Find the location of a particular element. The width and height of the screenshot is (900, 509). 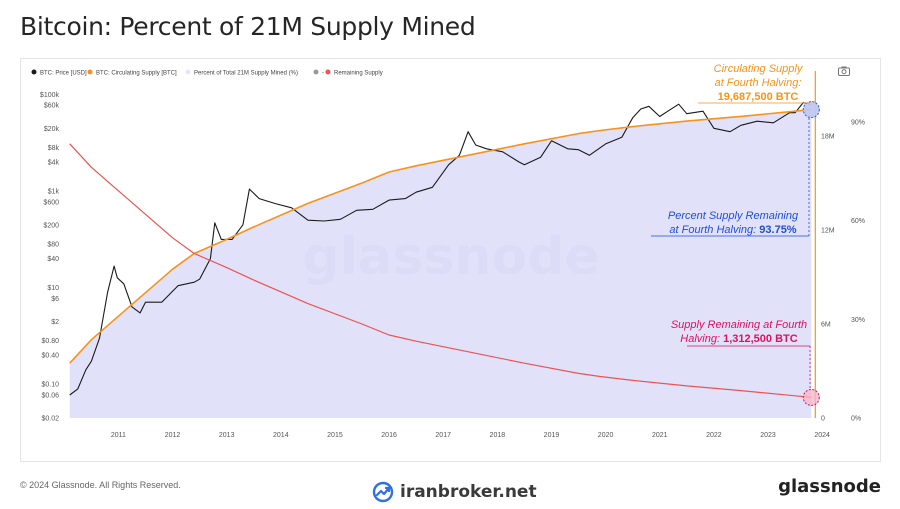

y-left-tick-label: $20k is located at coordinates (52, 129).